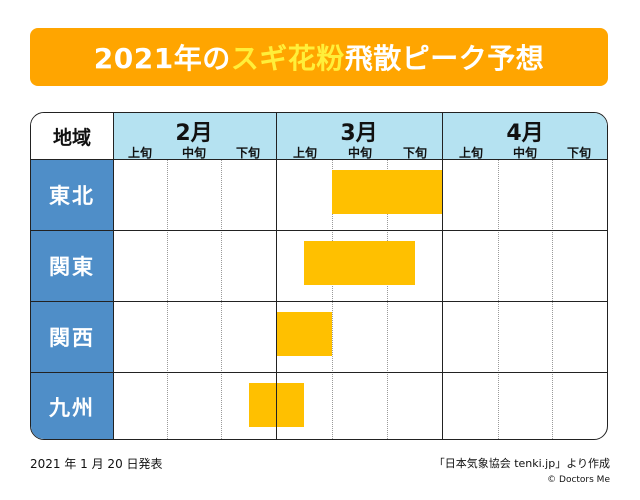  I want to click on title-banner: 2021年の スギ花粉 飛散ピーク予想, so click(319, 57).